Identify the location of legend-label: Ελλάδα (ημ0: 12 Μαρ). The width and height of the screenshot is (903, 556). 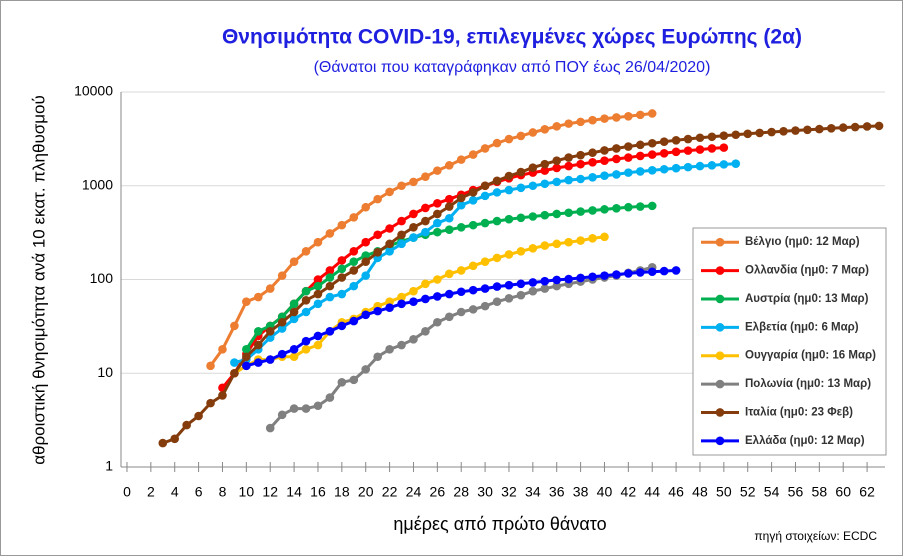
(805, 441).